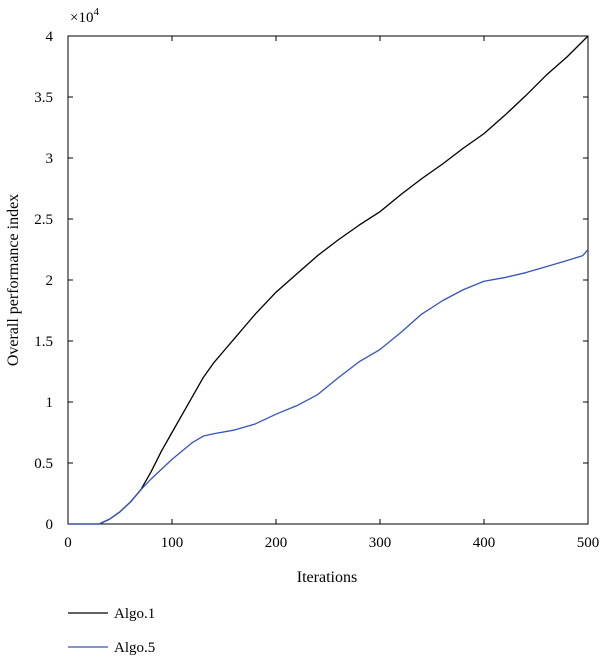 Image resolution: width=600 pixels, height=657 pixels. Describe the element at coordinates (43, 98) in the screenshot. I see `y-tick-label: 3.5` at that location.